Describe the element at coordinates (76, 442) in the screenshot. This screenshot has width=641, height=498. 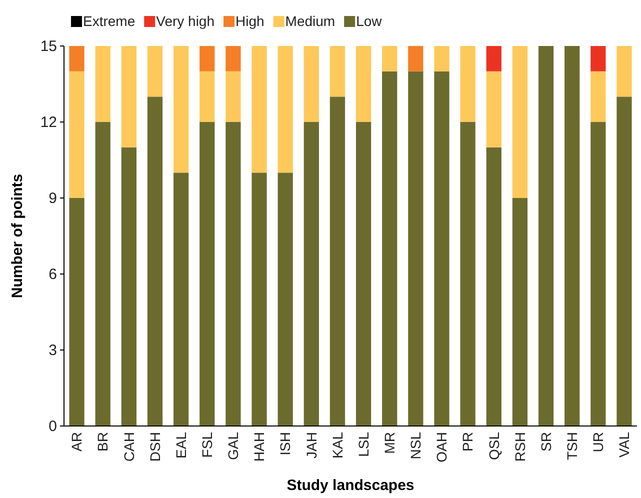
I see `x-tick-label: AR` at that location.